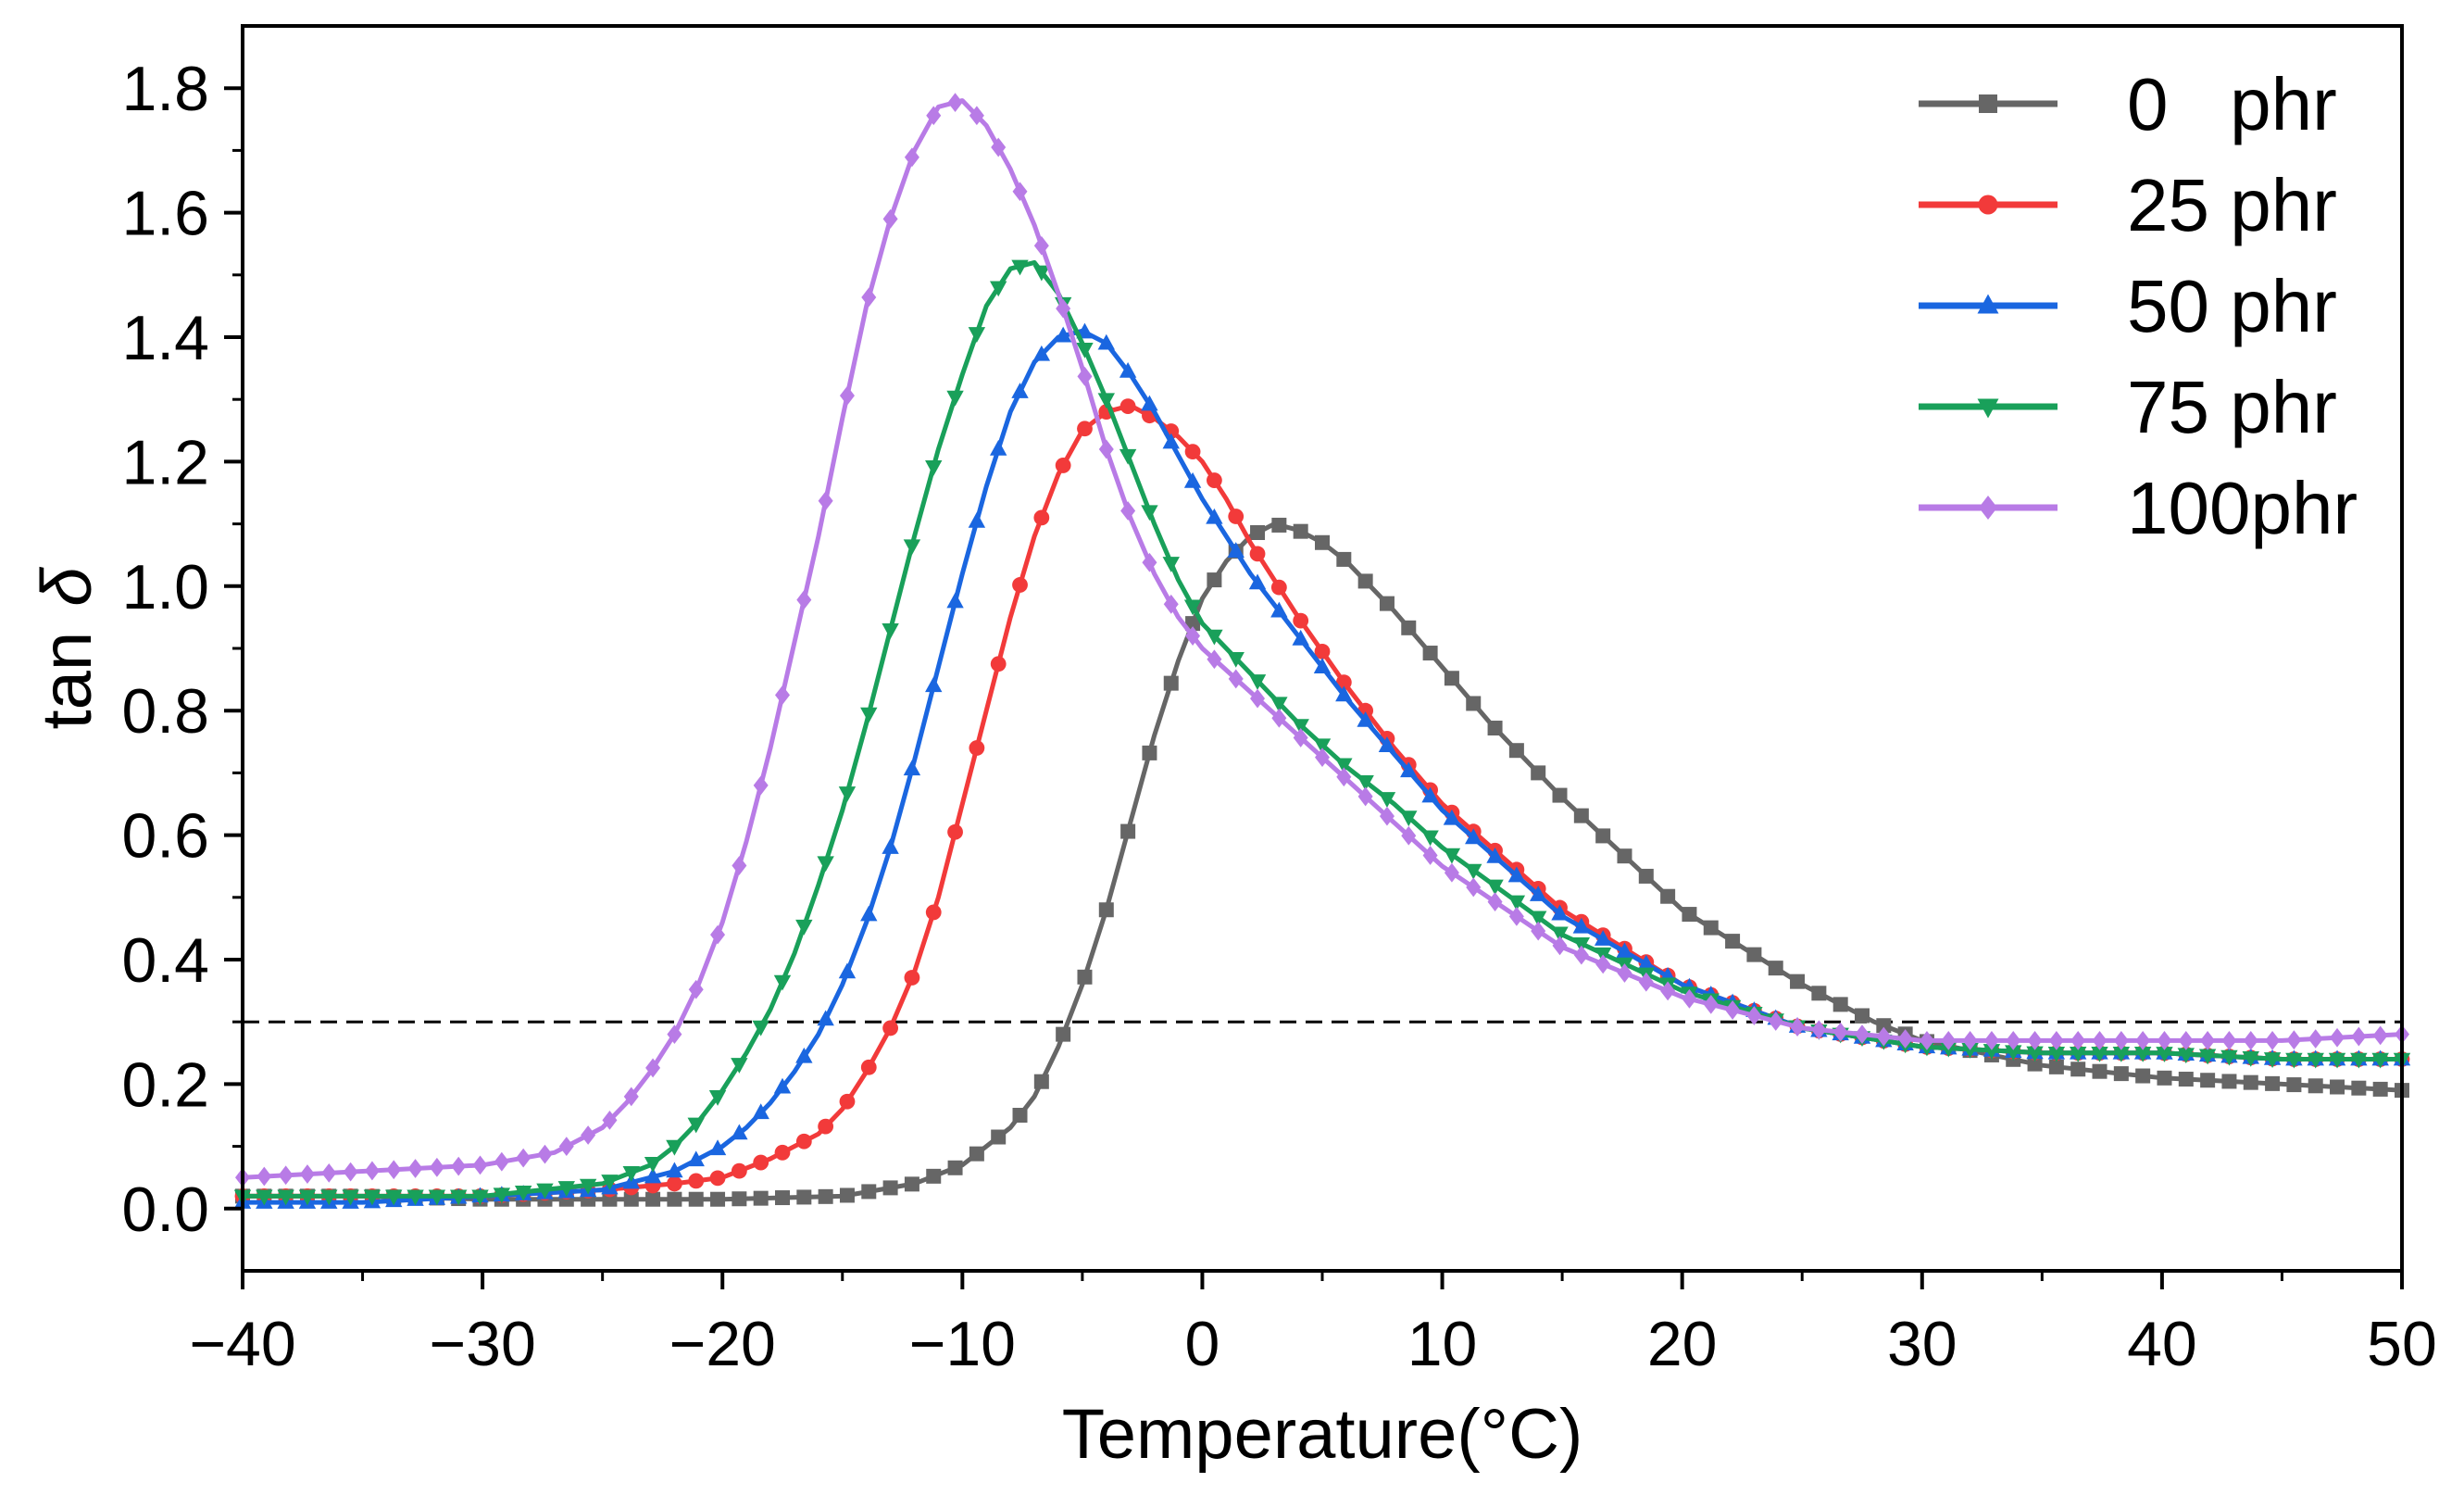 The height and width of the screenshot is (1495, 2464). Describe the element at coordinates (2162, 1344) in the screenshot. I see `x-tick-label: 40` at that location.